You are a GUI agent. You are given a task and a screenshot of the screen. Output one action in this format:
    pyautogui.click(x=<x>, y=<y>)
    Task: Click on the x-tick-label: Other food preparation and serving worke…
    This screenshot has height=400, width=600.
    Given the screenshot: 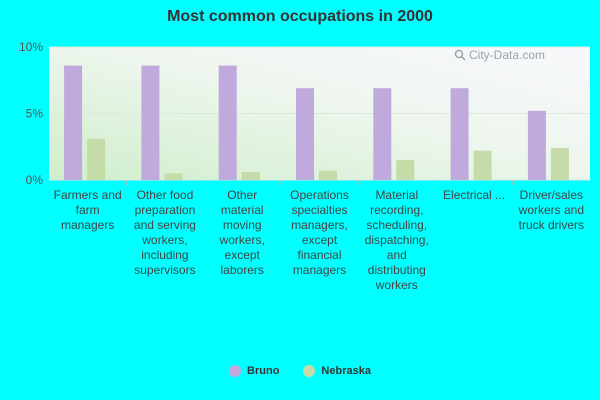 What is the action you would take?
    pyautogui.click(x=164, y=232)
    